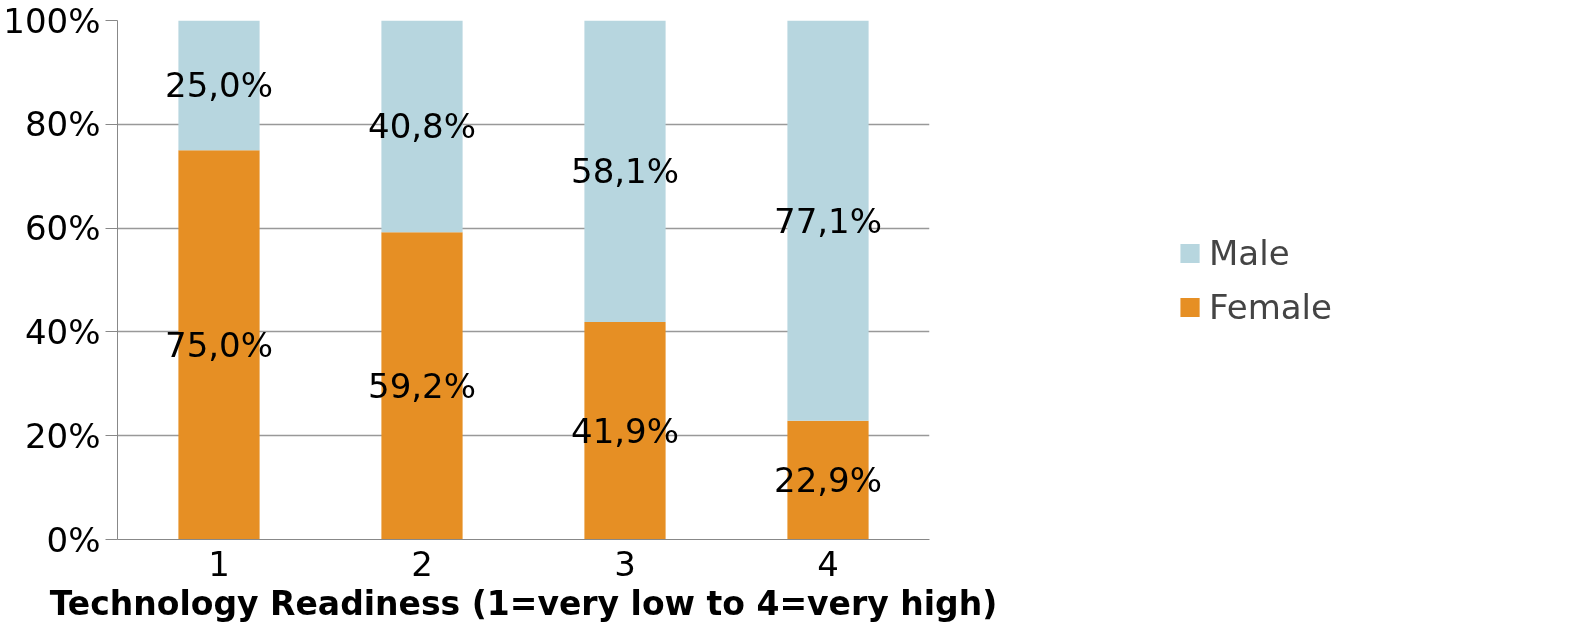  Describe the element at coordinates (62, 331) in the screenshot. I see `y-tick-label: 40%` at that location.